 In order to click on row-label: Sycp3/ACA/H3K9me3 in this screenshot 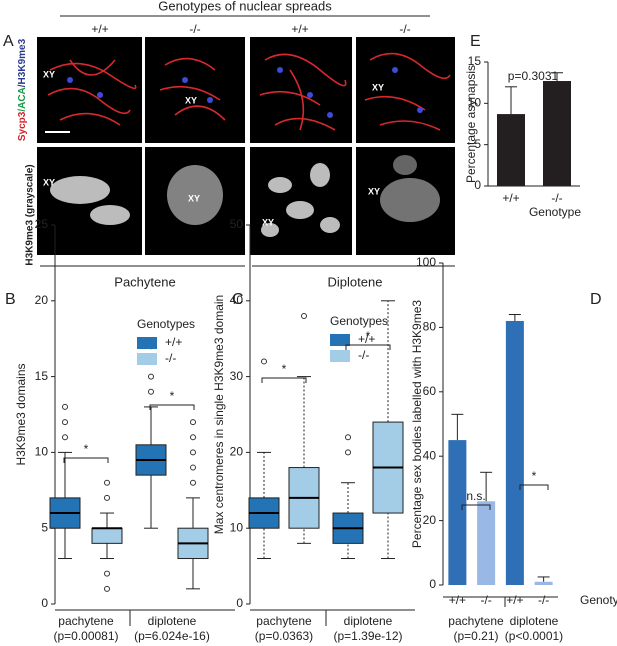, I will do `click(22, 89)`.